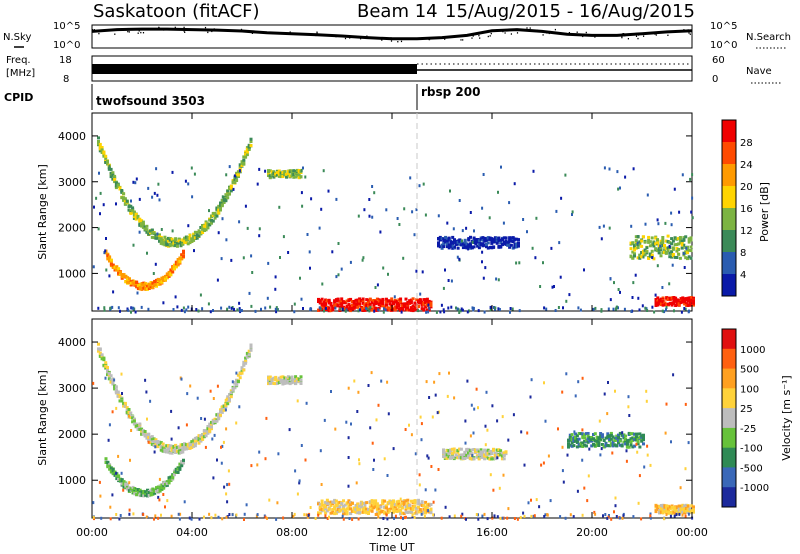 This screenshot has width=800, height=554. I want to click on freq-ytick-top: 18, so click(65, 60).